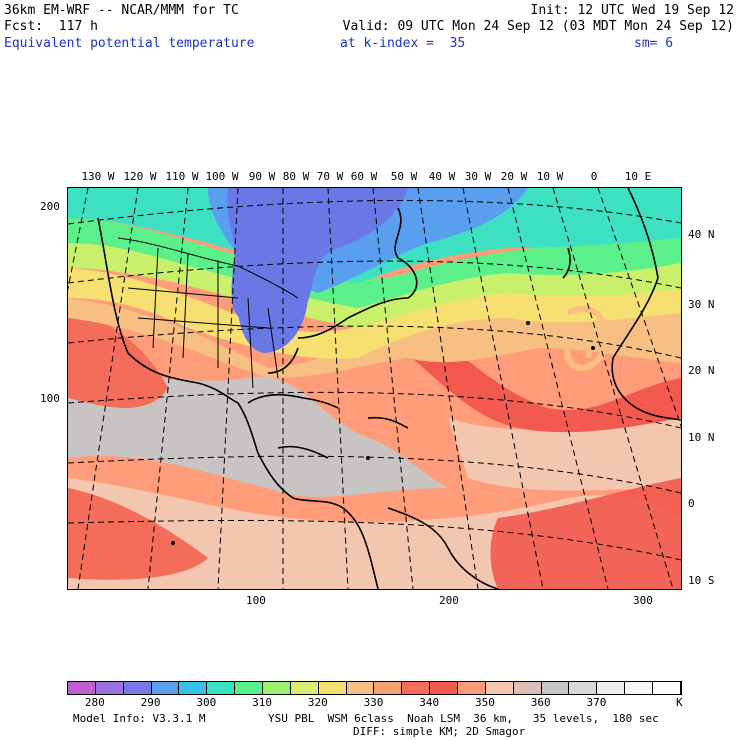 Image resolution: width=740 pixels, height=740 pixels. I want to click on colorbar-label: 360, so click(540, 702).